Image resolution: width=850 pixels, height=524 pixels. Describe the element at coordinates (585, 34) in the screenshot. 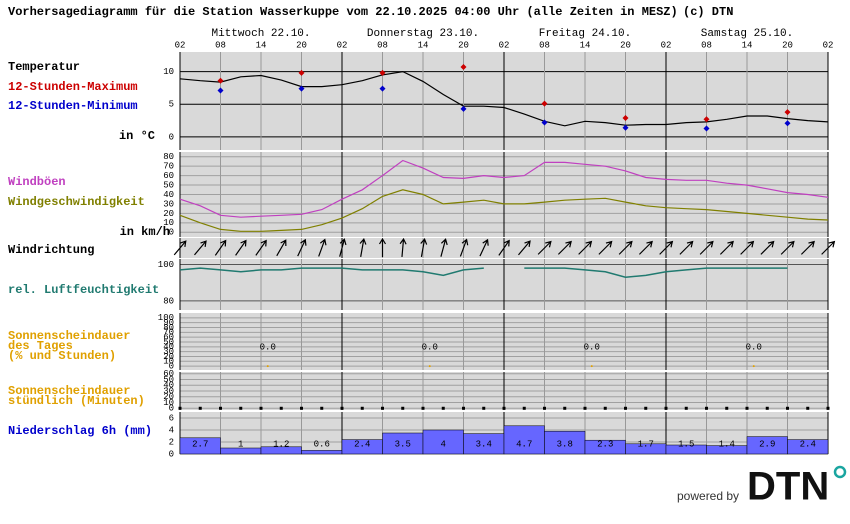

I see `day-label: Freitag 24.10.` at that location.